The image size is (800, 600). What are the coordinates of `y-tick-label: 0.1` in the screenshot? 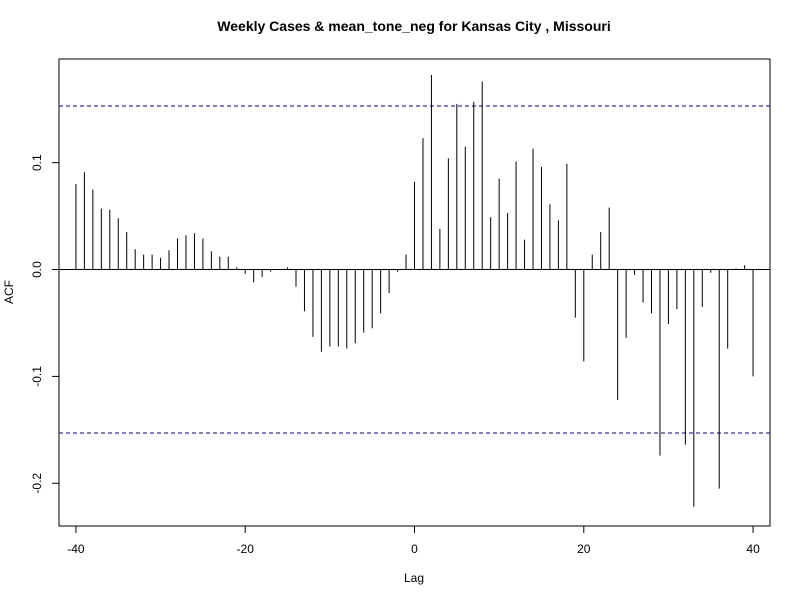 It's located at (37, 162).